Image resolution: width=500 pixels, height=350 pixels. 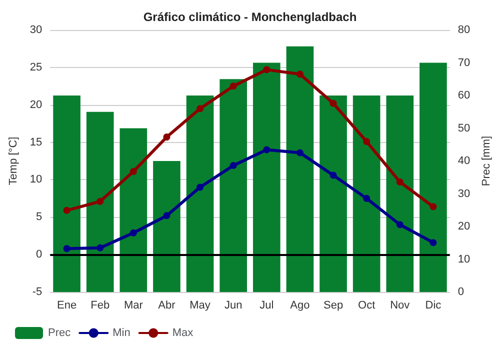 I want to click on y-tick-label: -5, so click(x=37, y=292).